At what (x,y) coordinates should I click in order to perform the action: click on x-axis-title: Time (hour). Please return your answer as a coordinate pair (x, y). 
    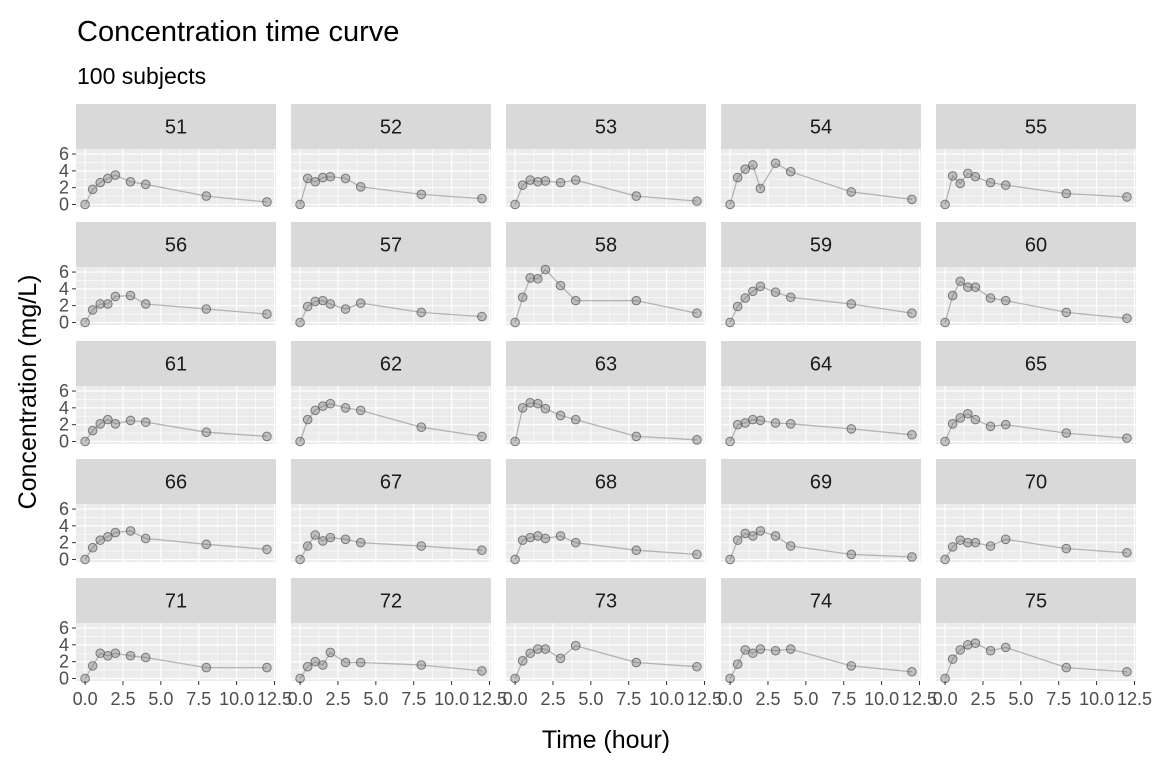
    Looking at the image, I should click on (606, 740).